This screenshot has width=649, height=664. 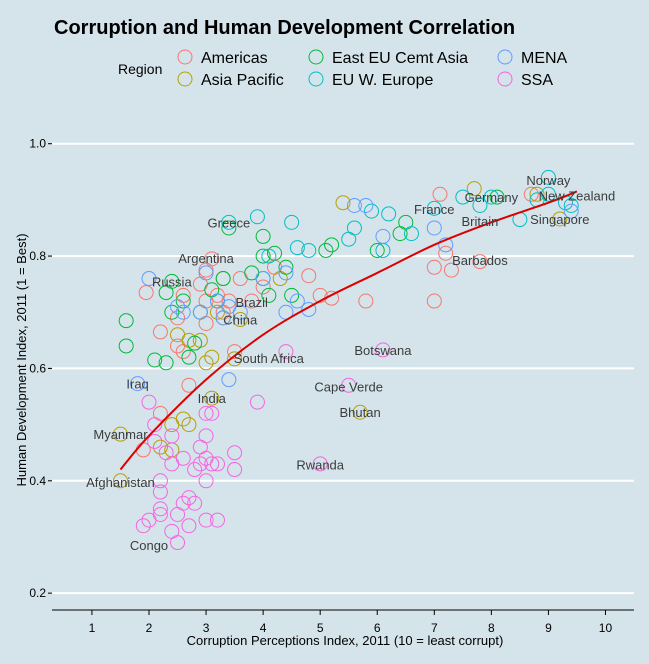 I want to click on legend-label-asia-pacific: Asia Pacific, so click(x=242, y=80).